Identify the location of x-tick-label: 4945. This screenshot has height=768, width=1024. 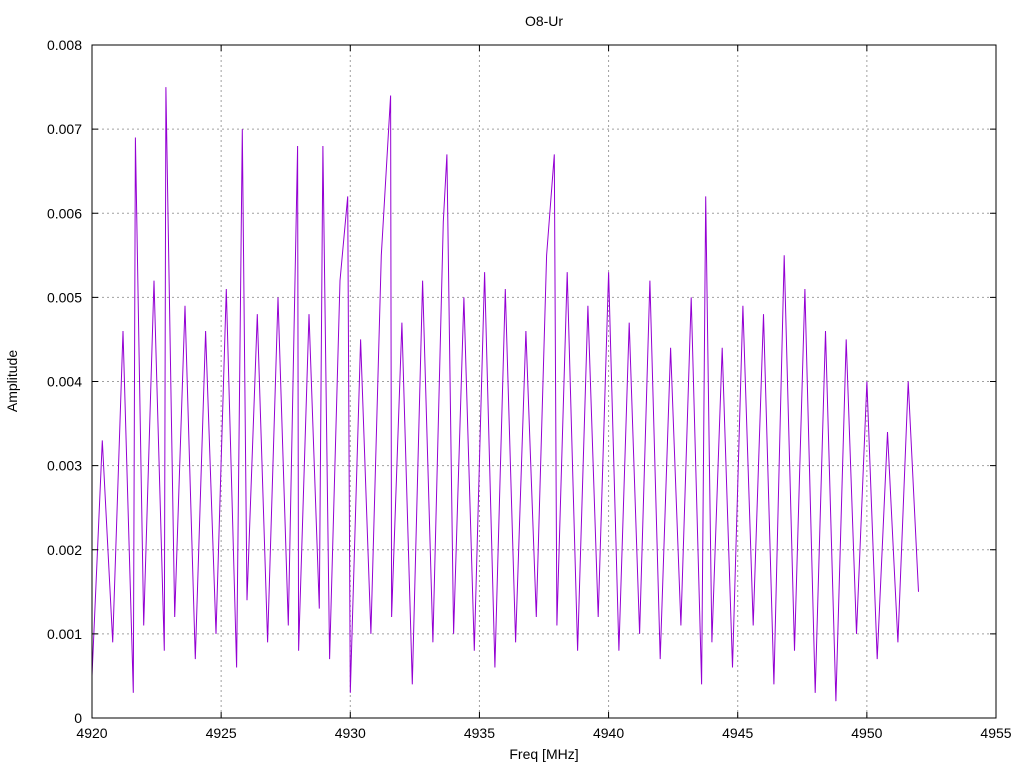
(737, 733).